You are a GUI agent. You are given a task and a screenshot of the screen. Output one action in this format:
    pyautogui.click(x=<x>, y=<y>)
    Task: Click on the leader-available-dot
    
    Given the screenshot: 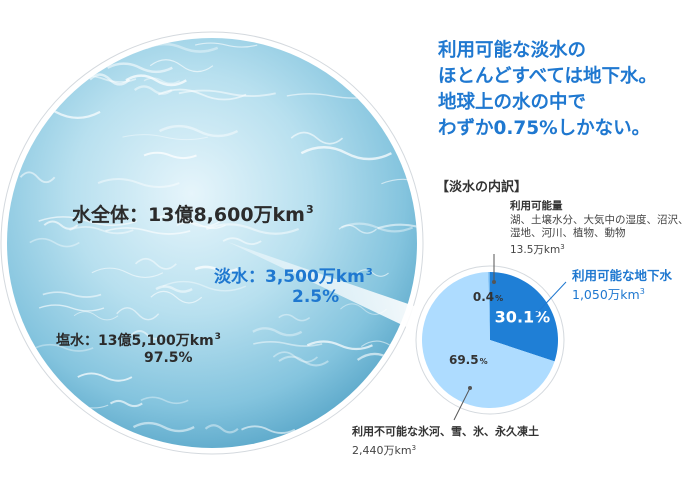 What is the action you would take?
    pyautogui.click(x=494, y=282)
    